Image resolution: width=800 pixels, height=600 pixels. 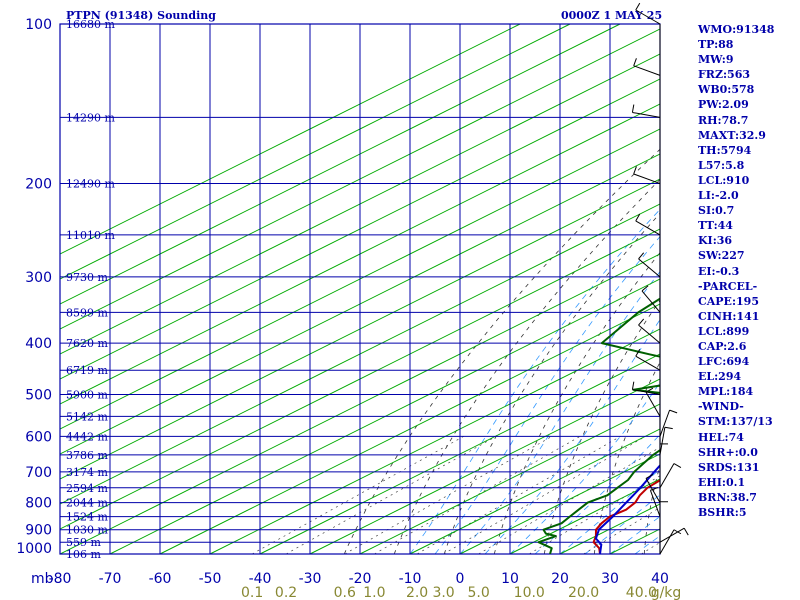 What do you see at coordinates (38, 25) in the screenshot?
I see `pressure-tick-label: 100` at bounding box center [38, 25].